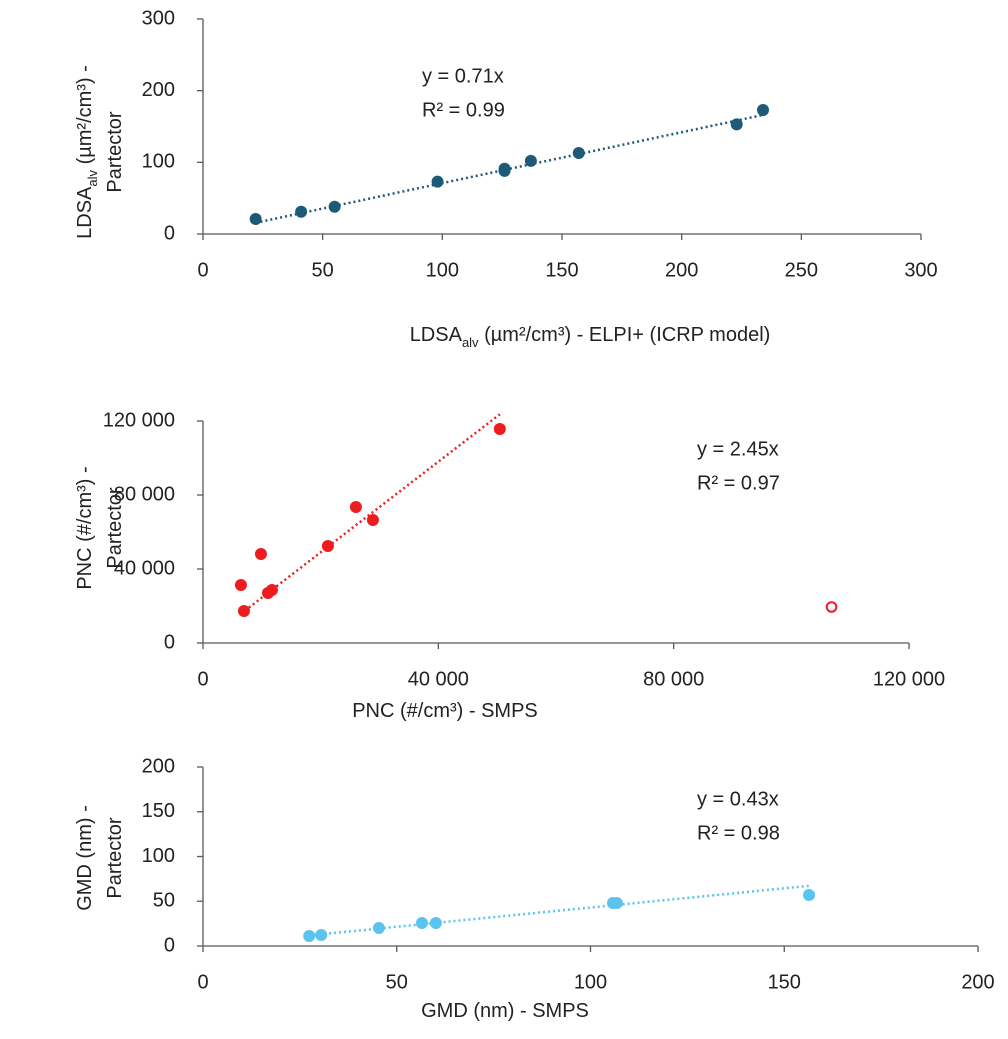  What do you see at coordinates (738, 833) in the screenshot?
I see `equation-annotation: R² = 0.98` at bounding box center [738, 833].